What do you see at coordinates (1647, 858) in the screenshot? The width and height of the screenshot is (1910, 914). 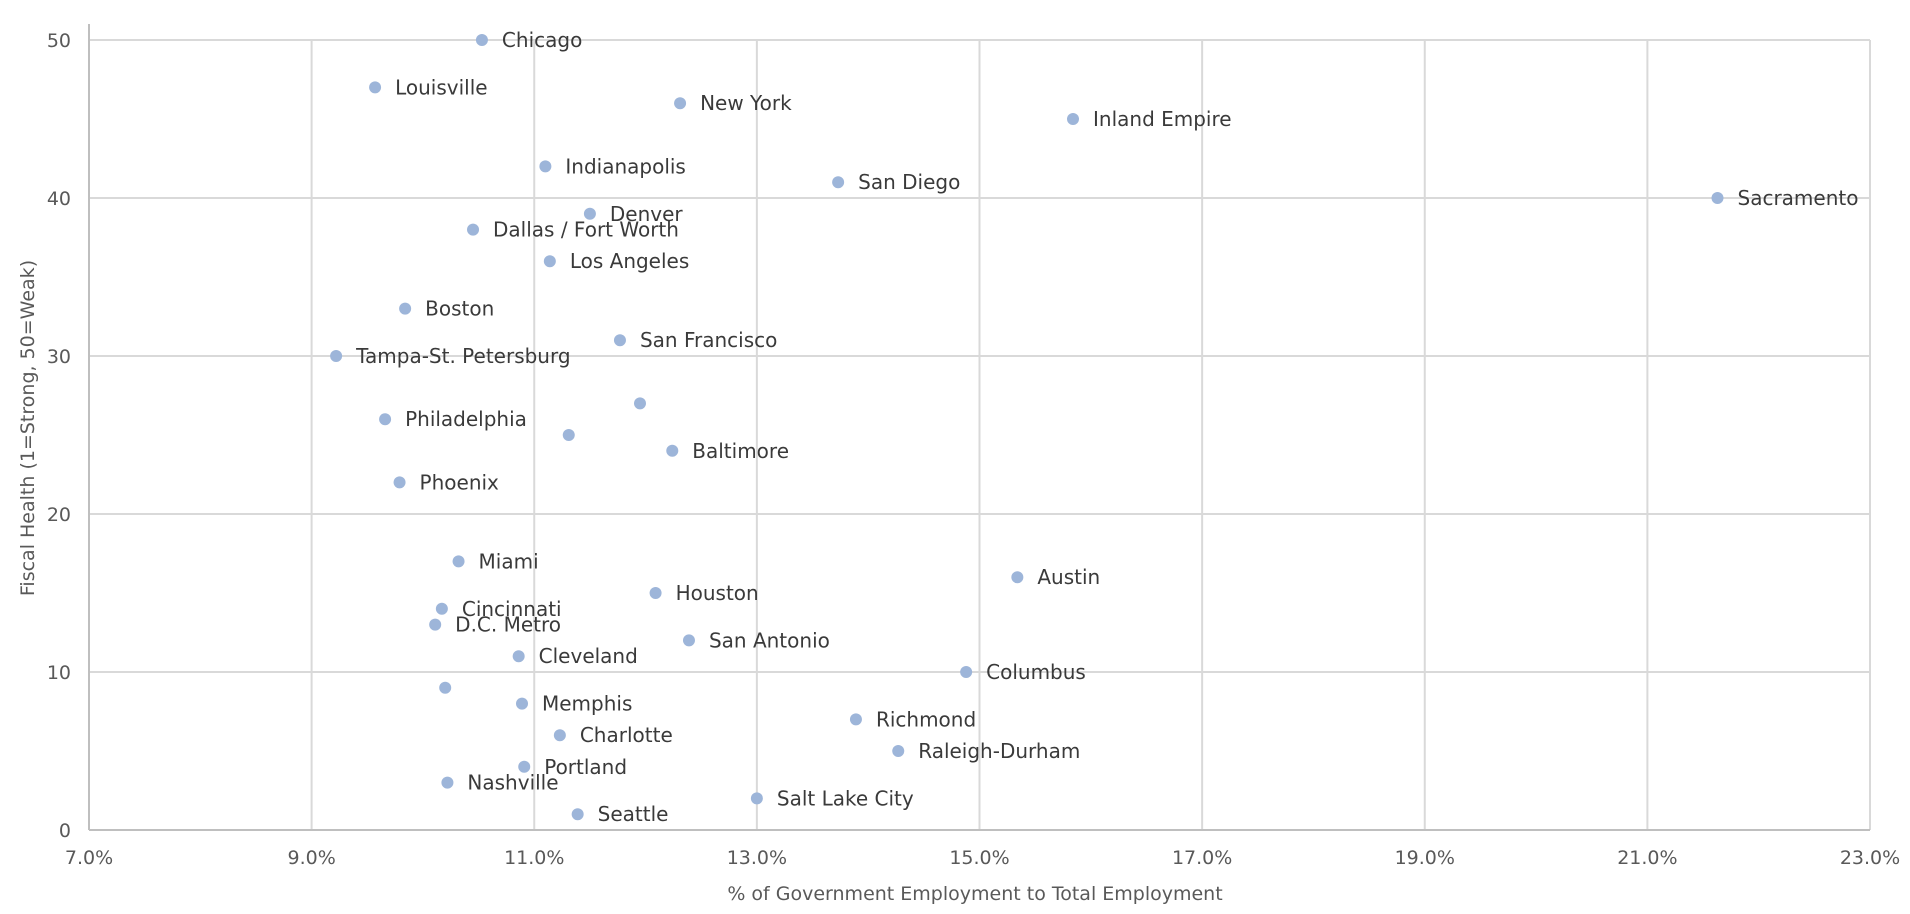 I see `x-tick-label: 21.0%` at bounding box center [1647, 858].